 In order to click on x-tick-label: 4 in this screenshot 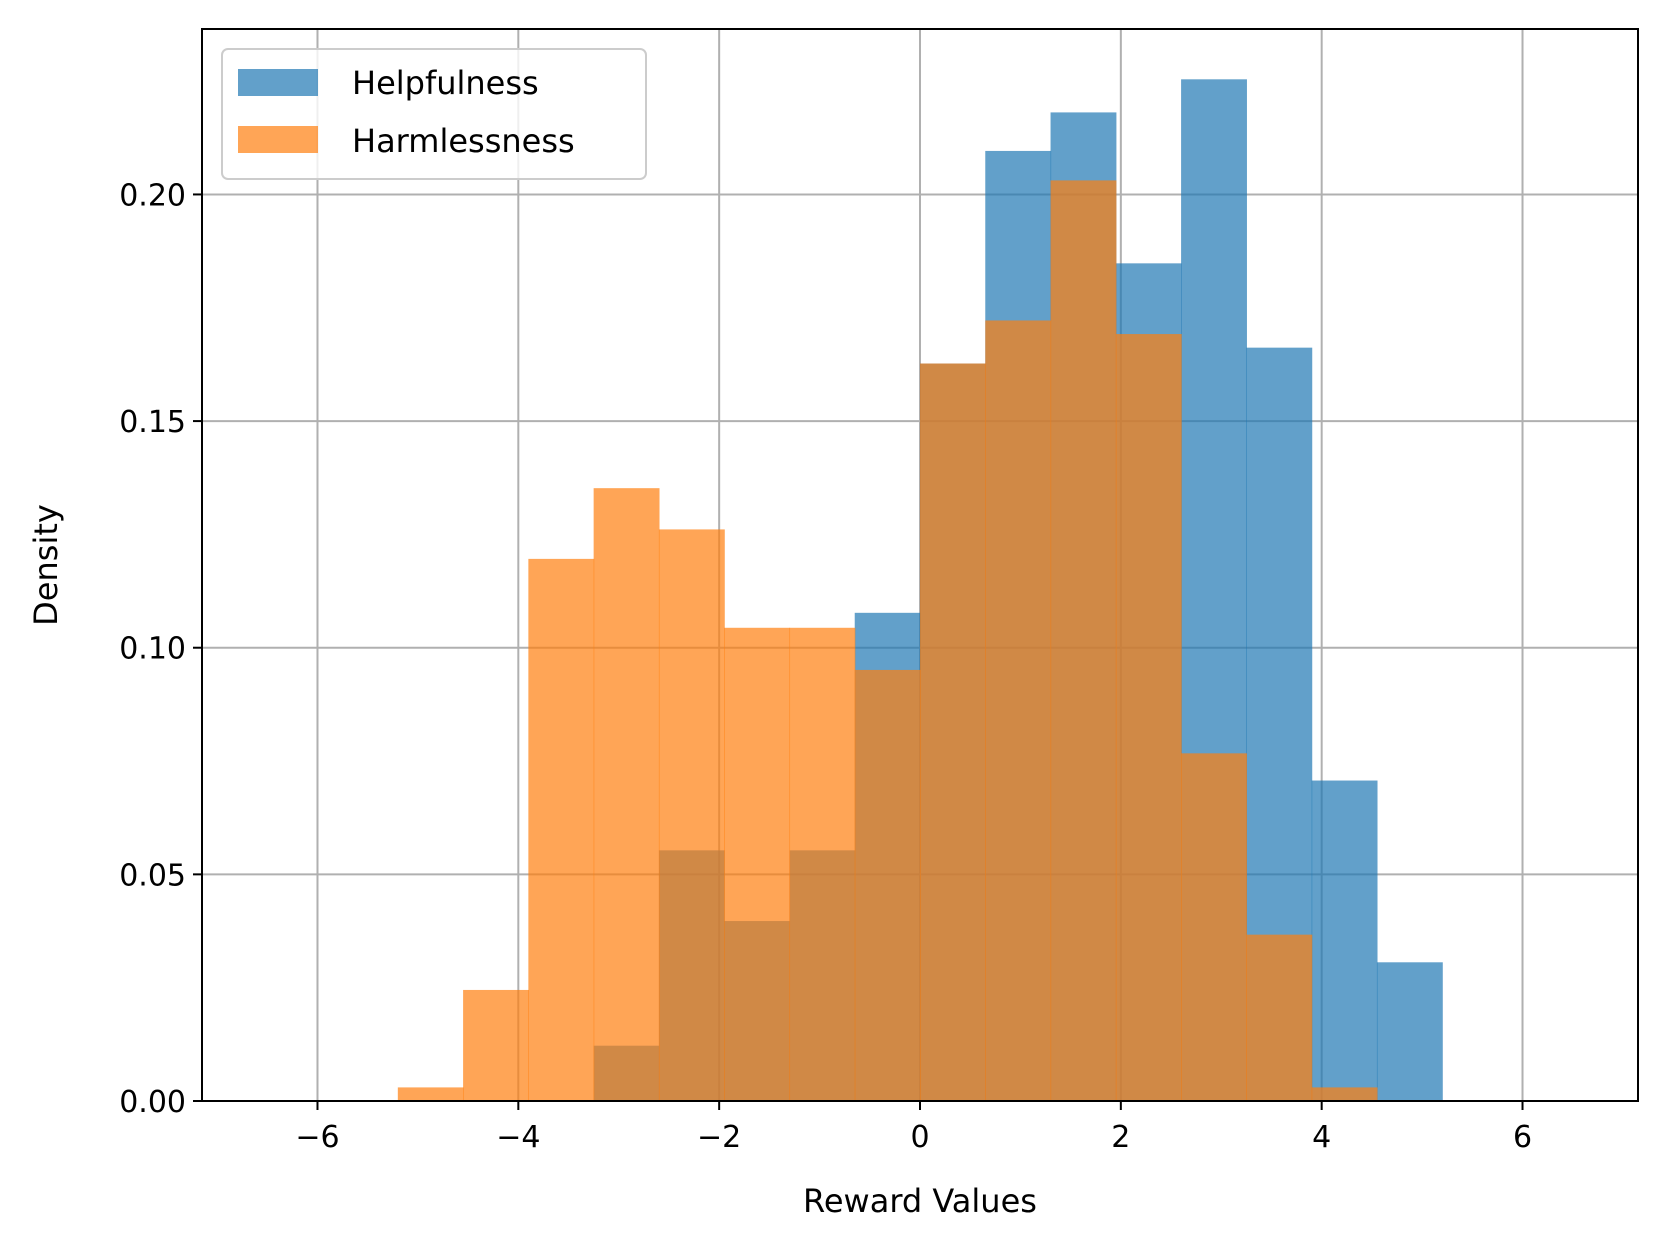, I will do `click(1321, 1137)`.